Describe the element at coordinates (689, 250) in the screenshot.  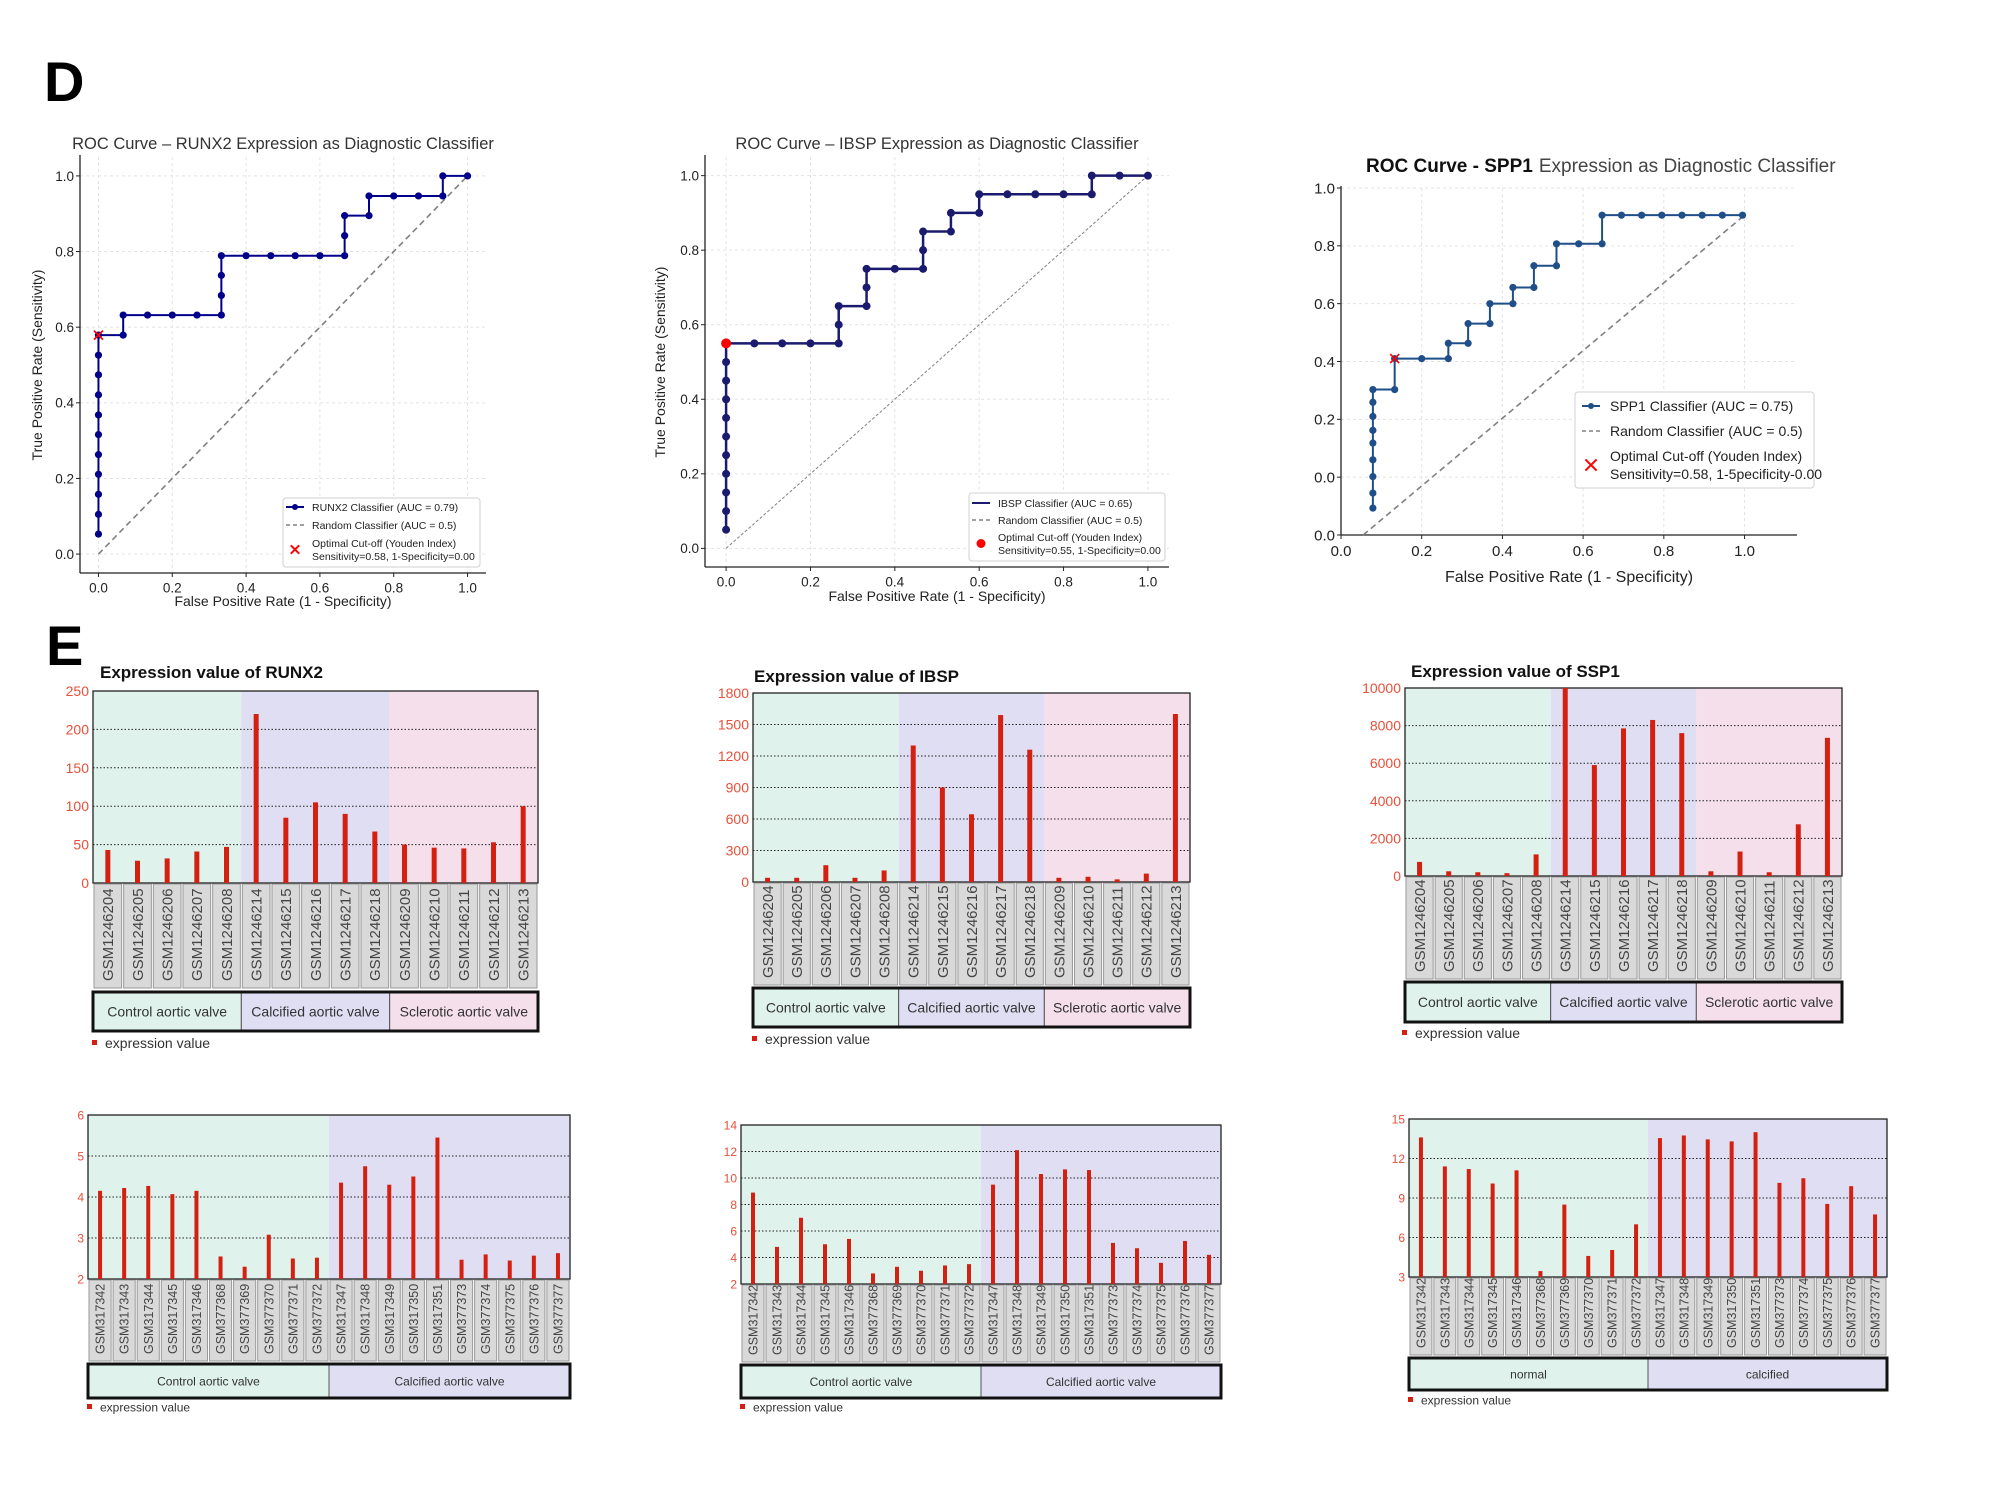
I see `y-tick-label: 0.8` at that location.